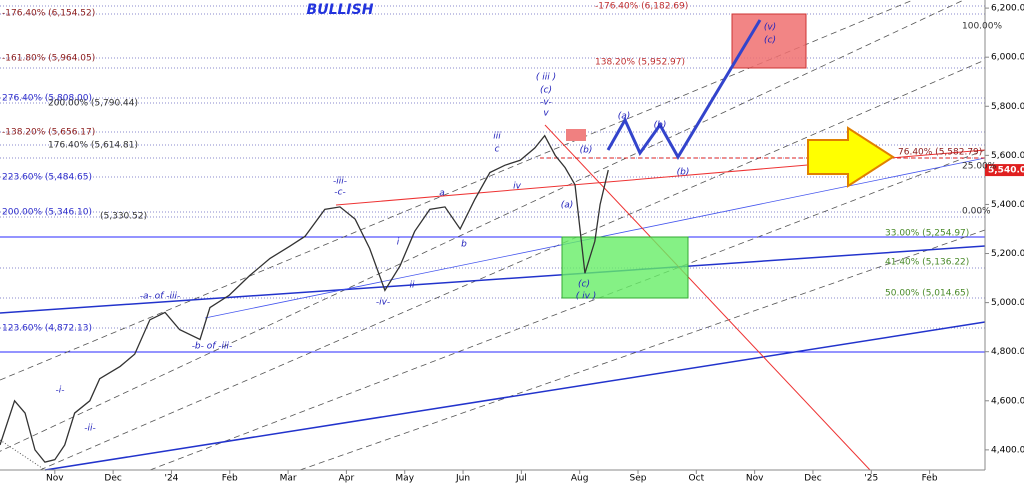 The height and width of the screenshot is (483, 1024). Describe the element at coordinates (546, 114) in the screenshot. I see `annotation: v` at that location.